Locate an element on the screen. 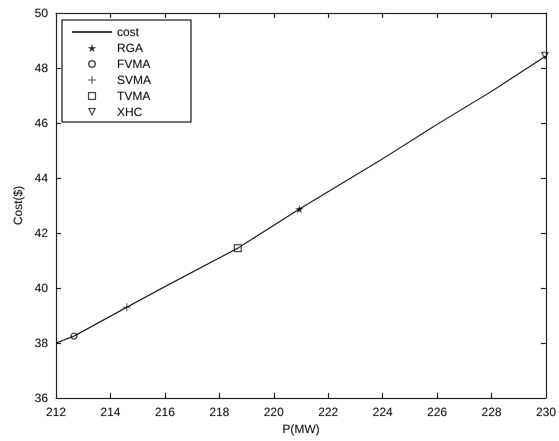 The width and height of the screenshot is (559, 441). y-tick-label: 46 is located at coordinates (41, 123).